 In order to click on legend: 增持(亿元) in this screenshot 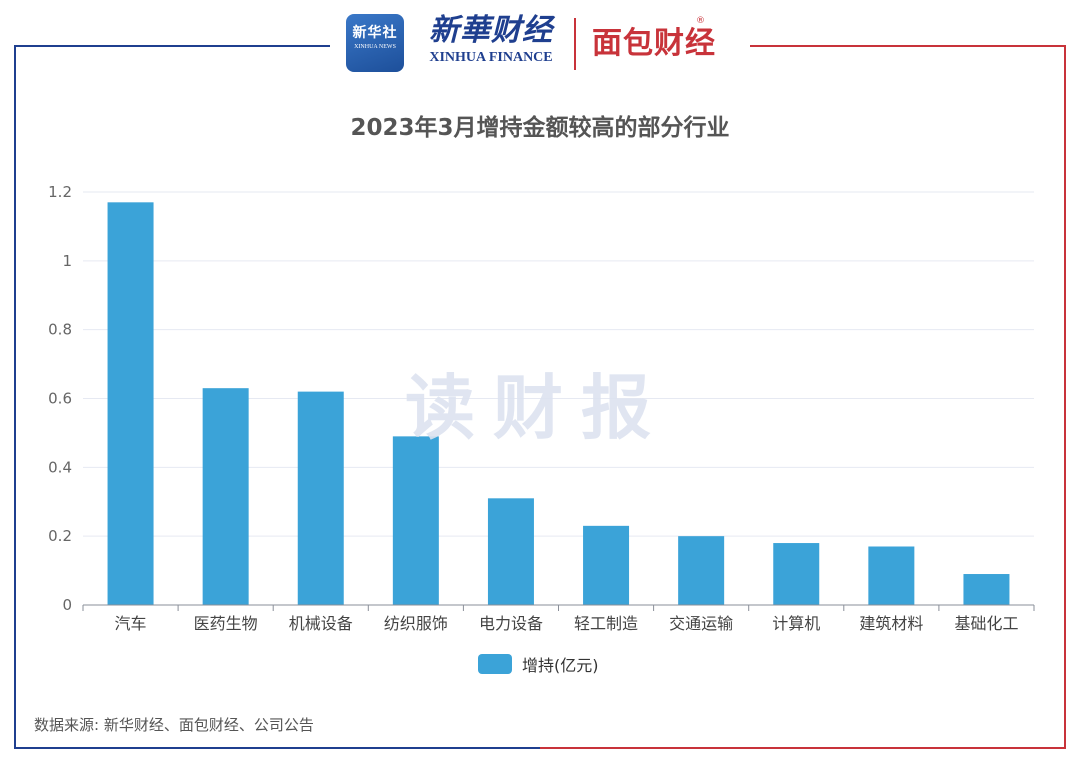, I will do `click(538, 664)`.